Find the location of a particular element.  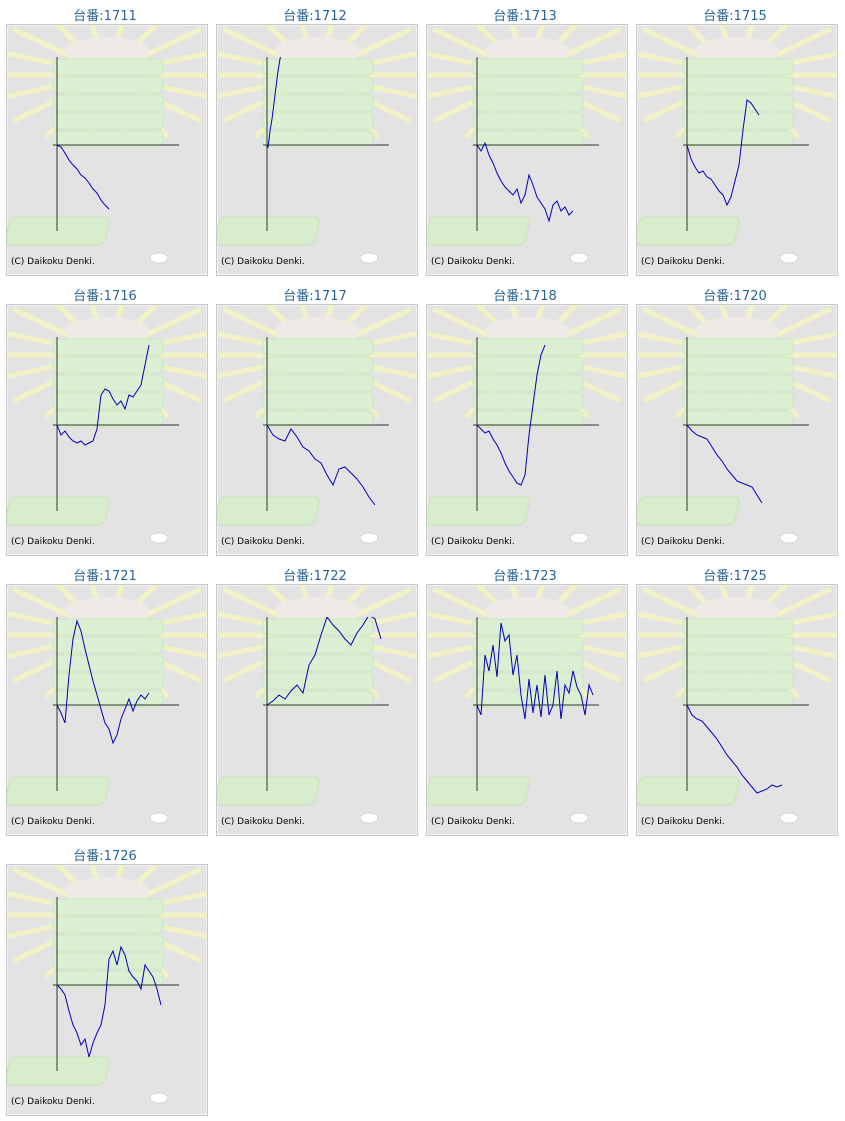

machine-title: 台番:1718 is located at coordinates (525, 296).